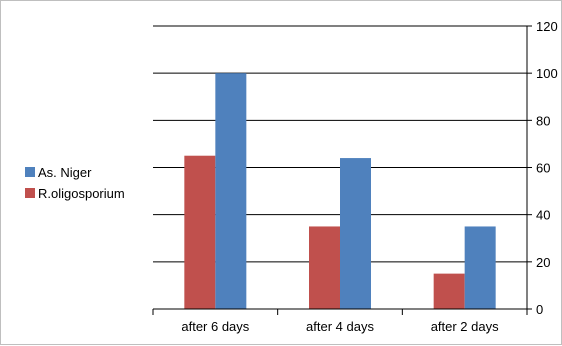  Describe the element at coordinates (65, 172) in the screenshot. I see `legend-label-as-niger: As. Niger` at that location.